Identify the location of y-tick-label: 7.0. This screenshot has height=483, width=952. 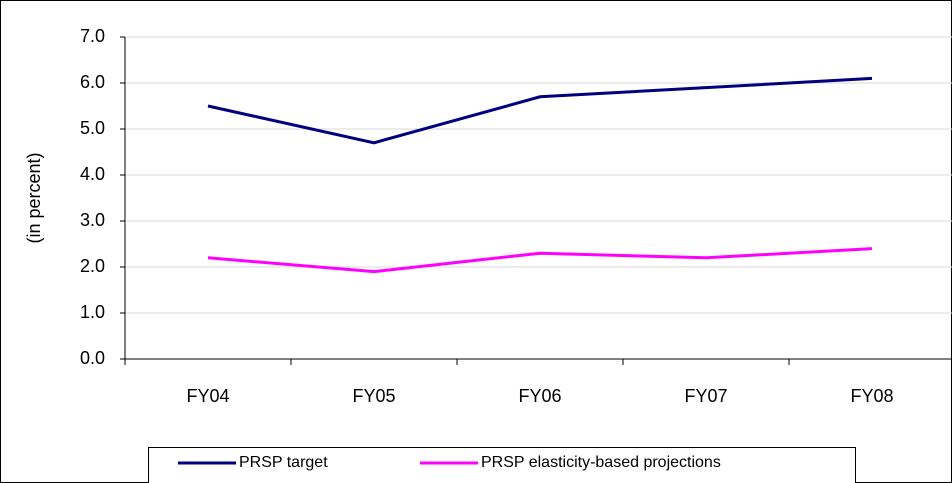
(92, 36).